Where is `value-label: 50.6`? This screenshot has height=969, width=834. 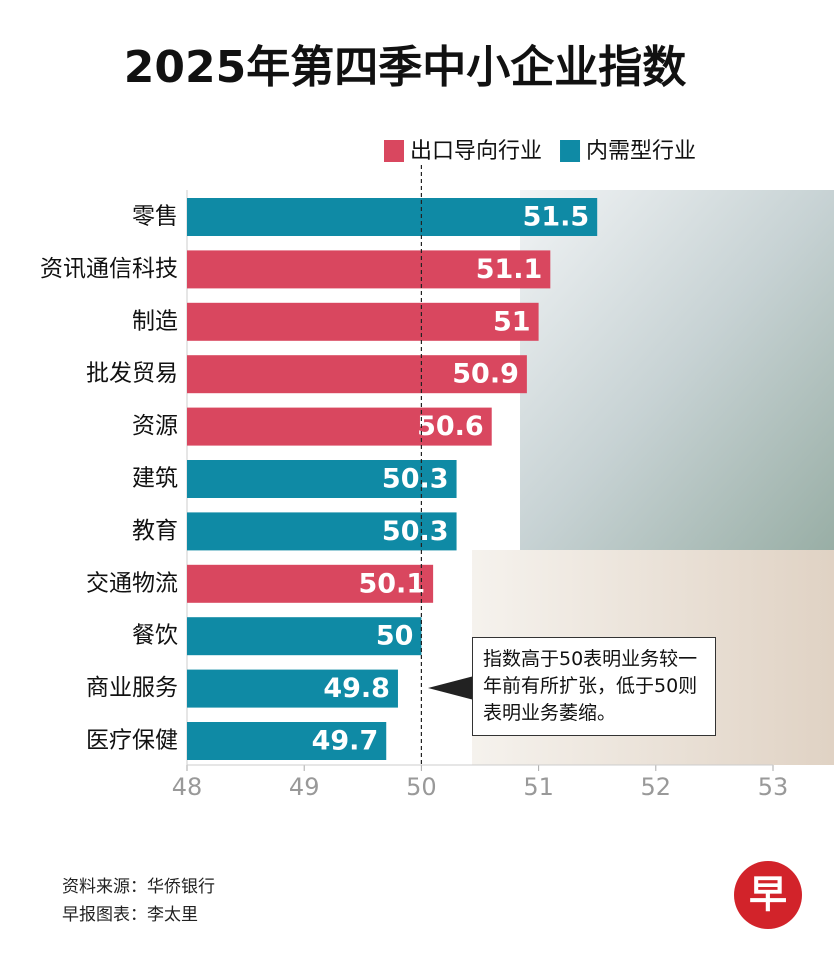
value-label: 50.6 is located at coordinates (450, 426).